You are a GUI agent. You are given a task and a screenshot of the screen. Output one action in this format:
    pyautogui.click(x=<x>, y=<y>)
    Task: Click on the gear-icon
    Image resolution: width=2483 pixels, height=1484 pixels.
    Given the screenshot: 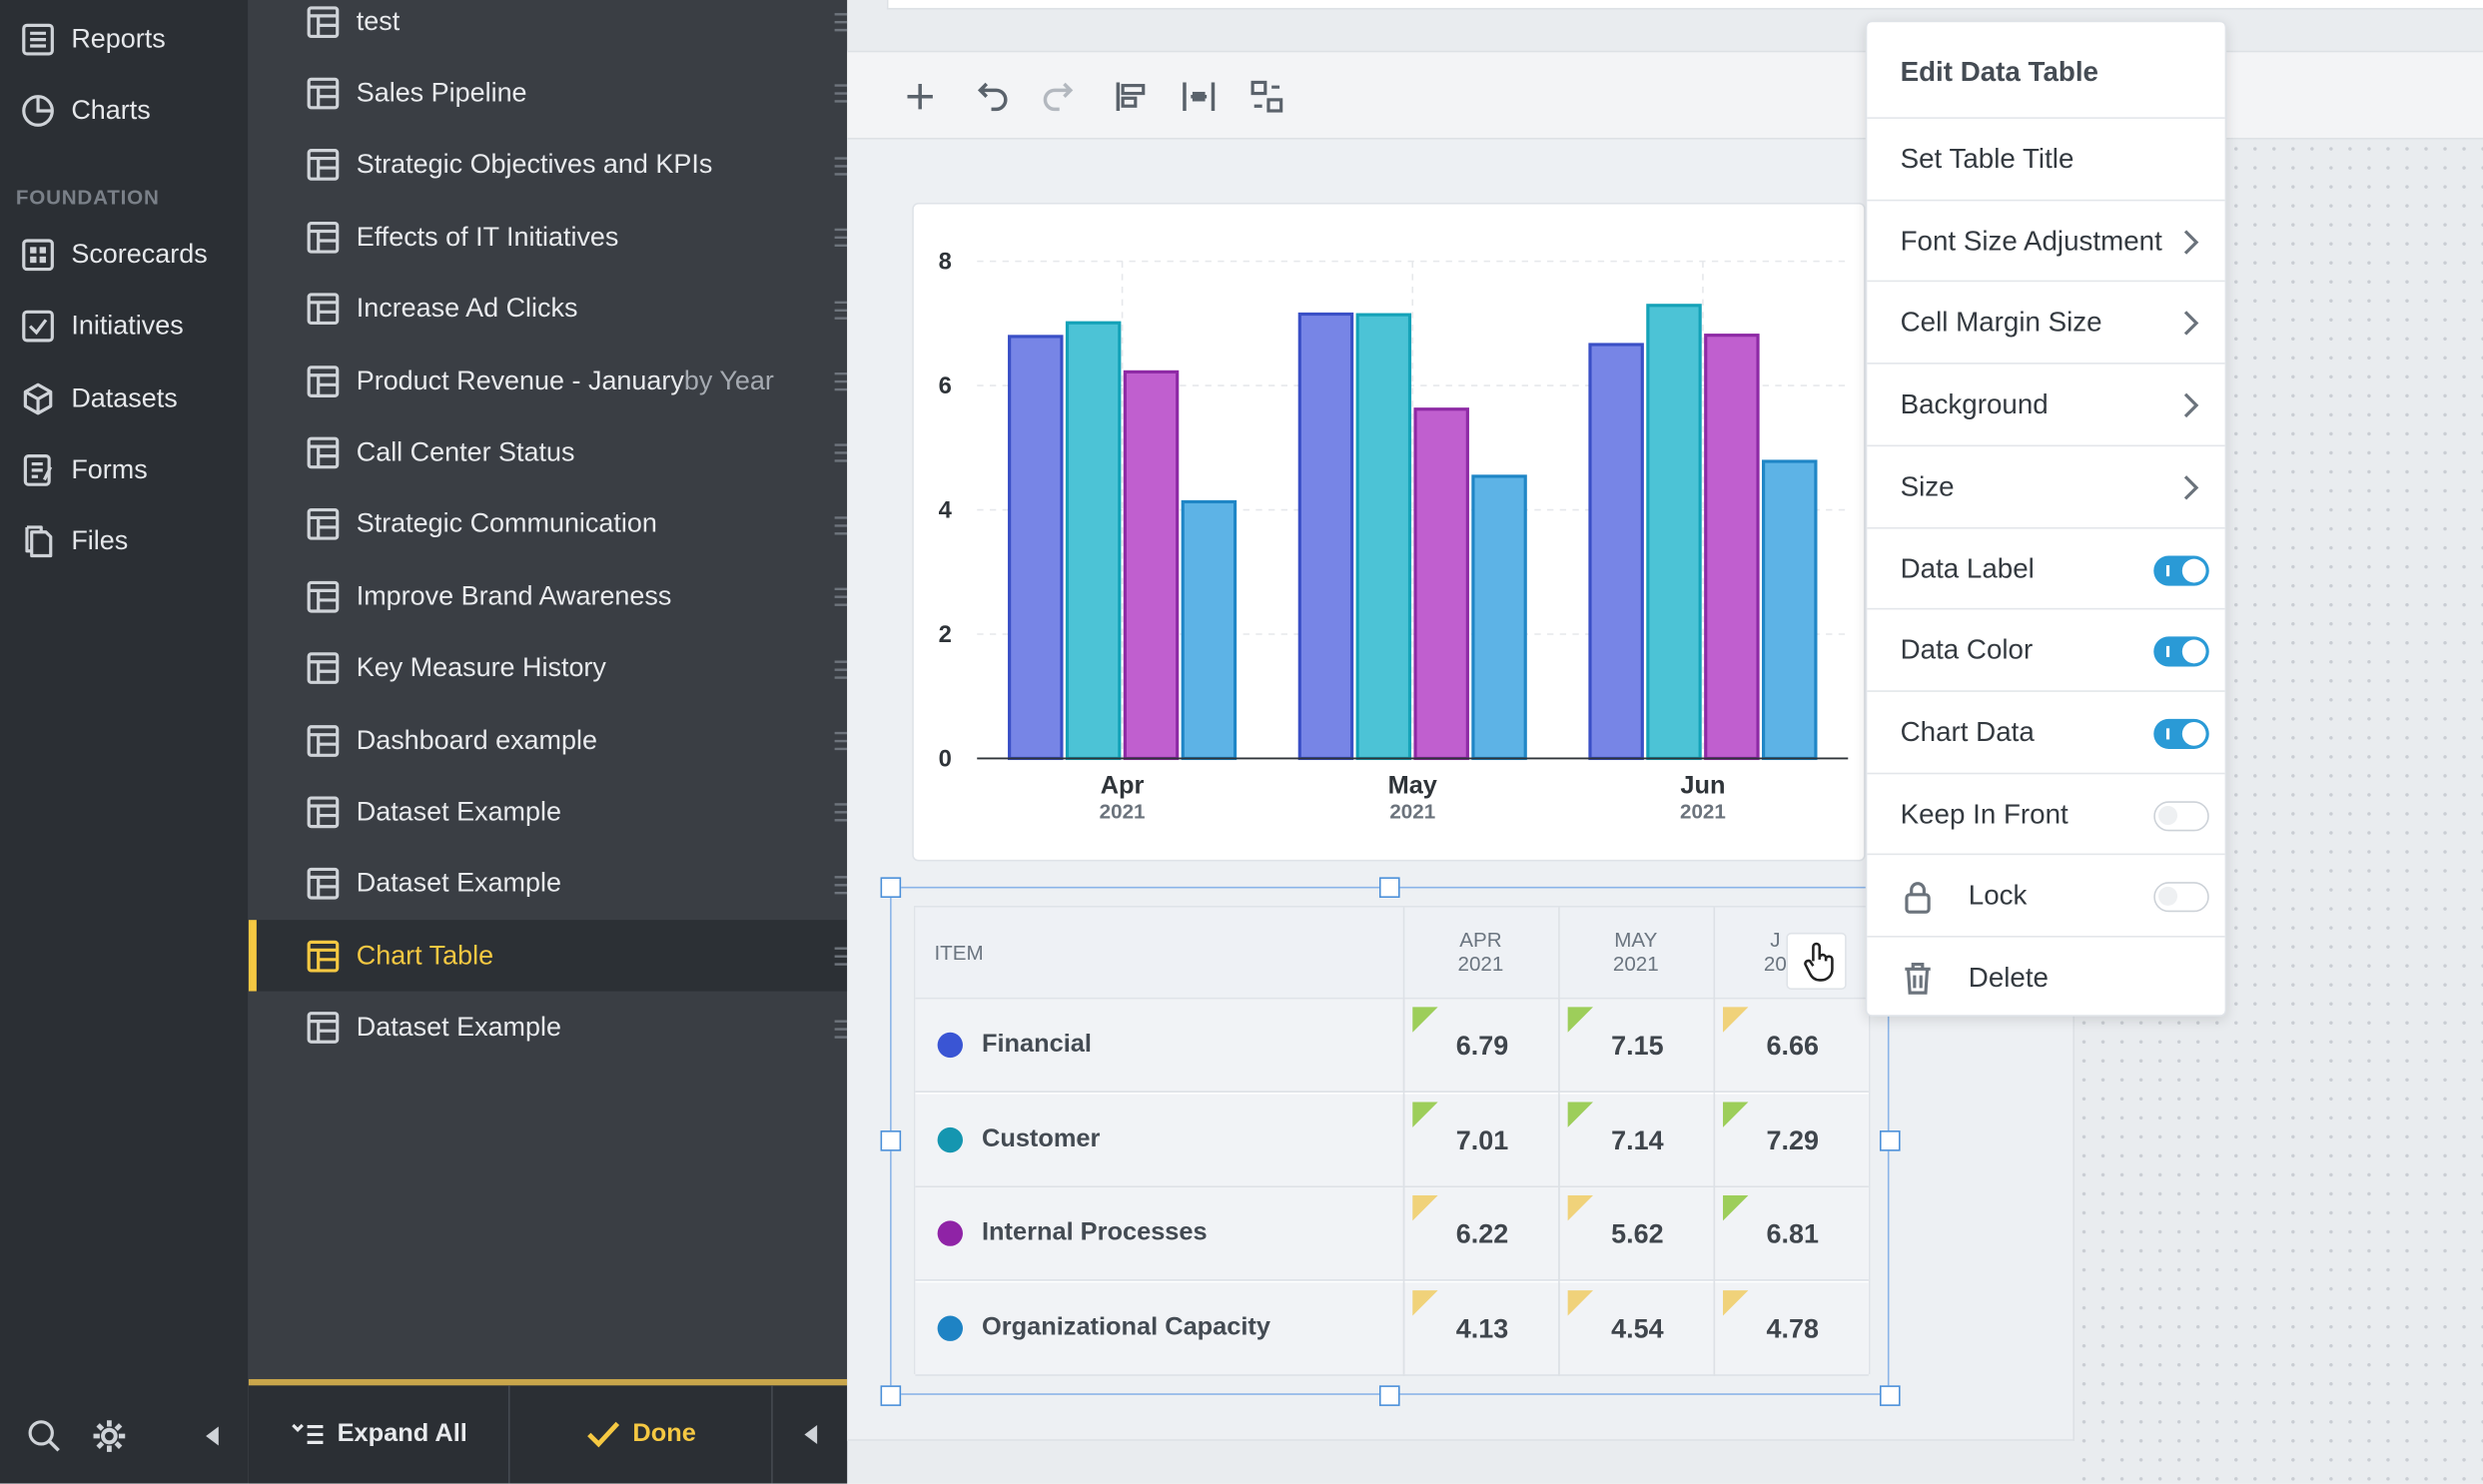 What is the action you would take?
    pyautogui.click(x=109, y=1435)
    